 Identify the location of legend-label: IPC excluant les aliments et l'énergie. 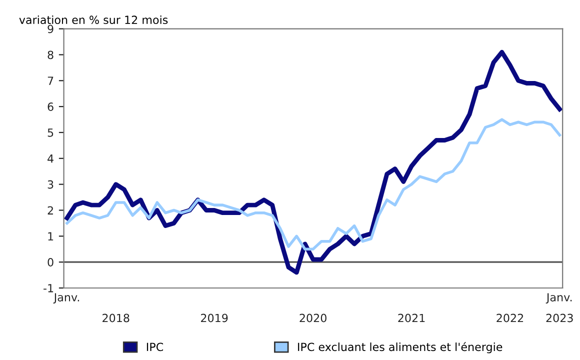
(400, 348).